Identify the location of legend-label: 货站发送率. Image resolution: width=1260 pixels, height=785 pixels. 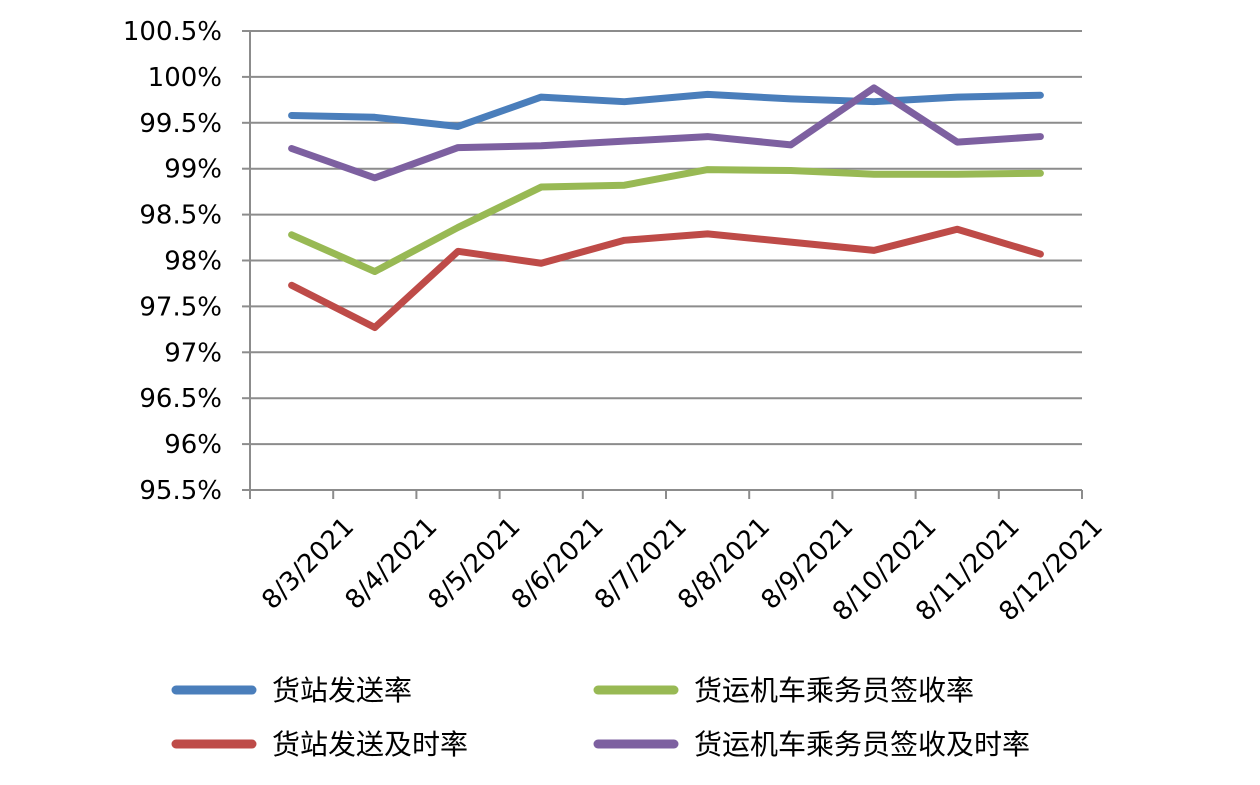
(342, 690).